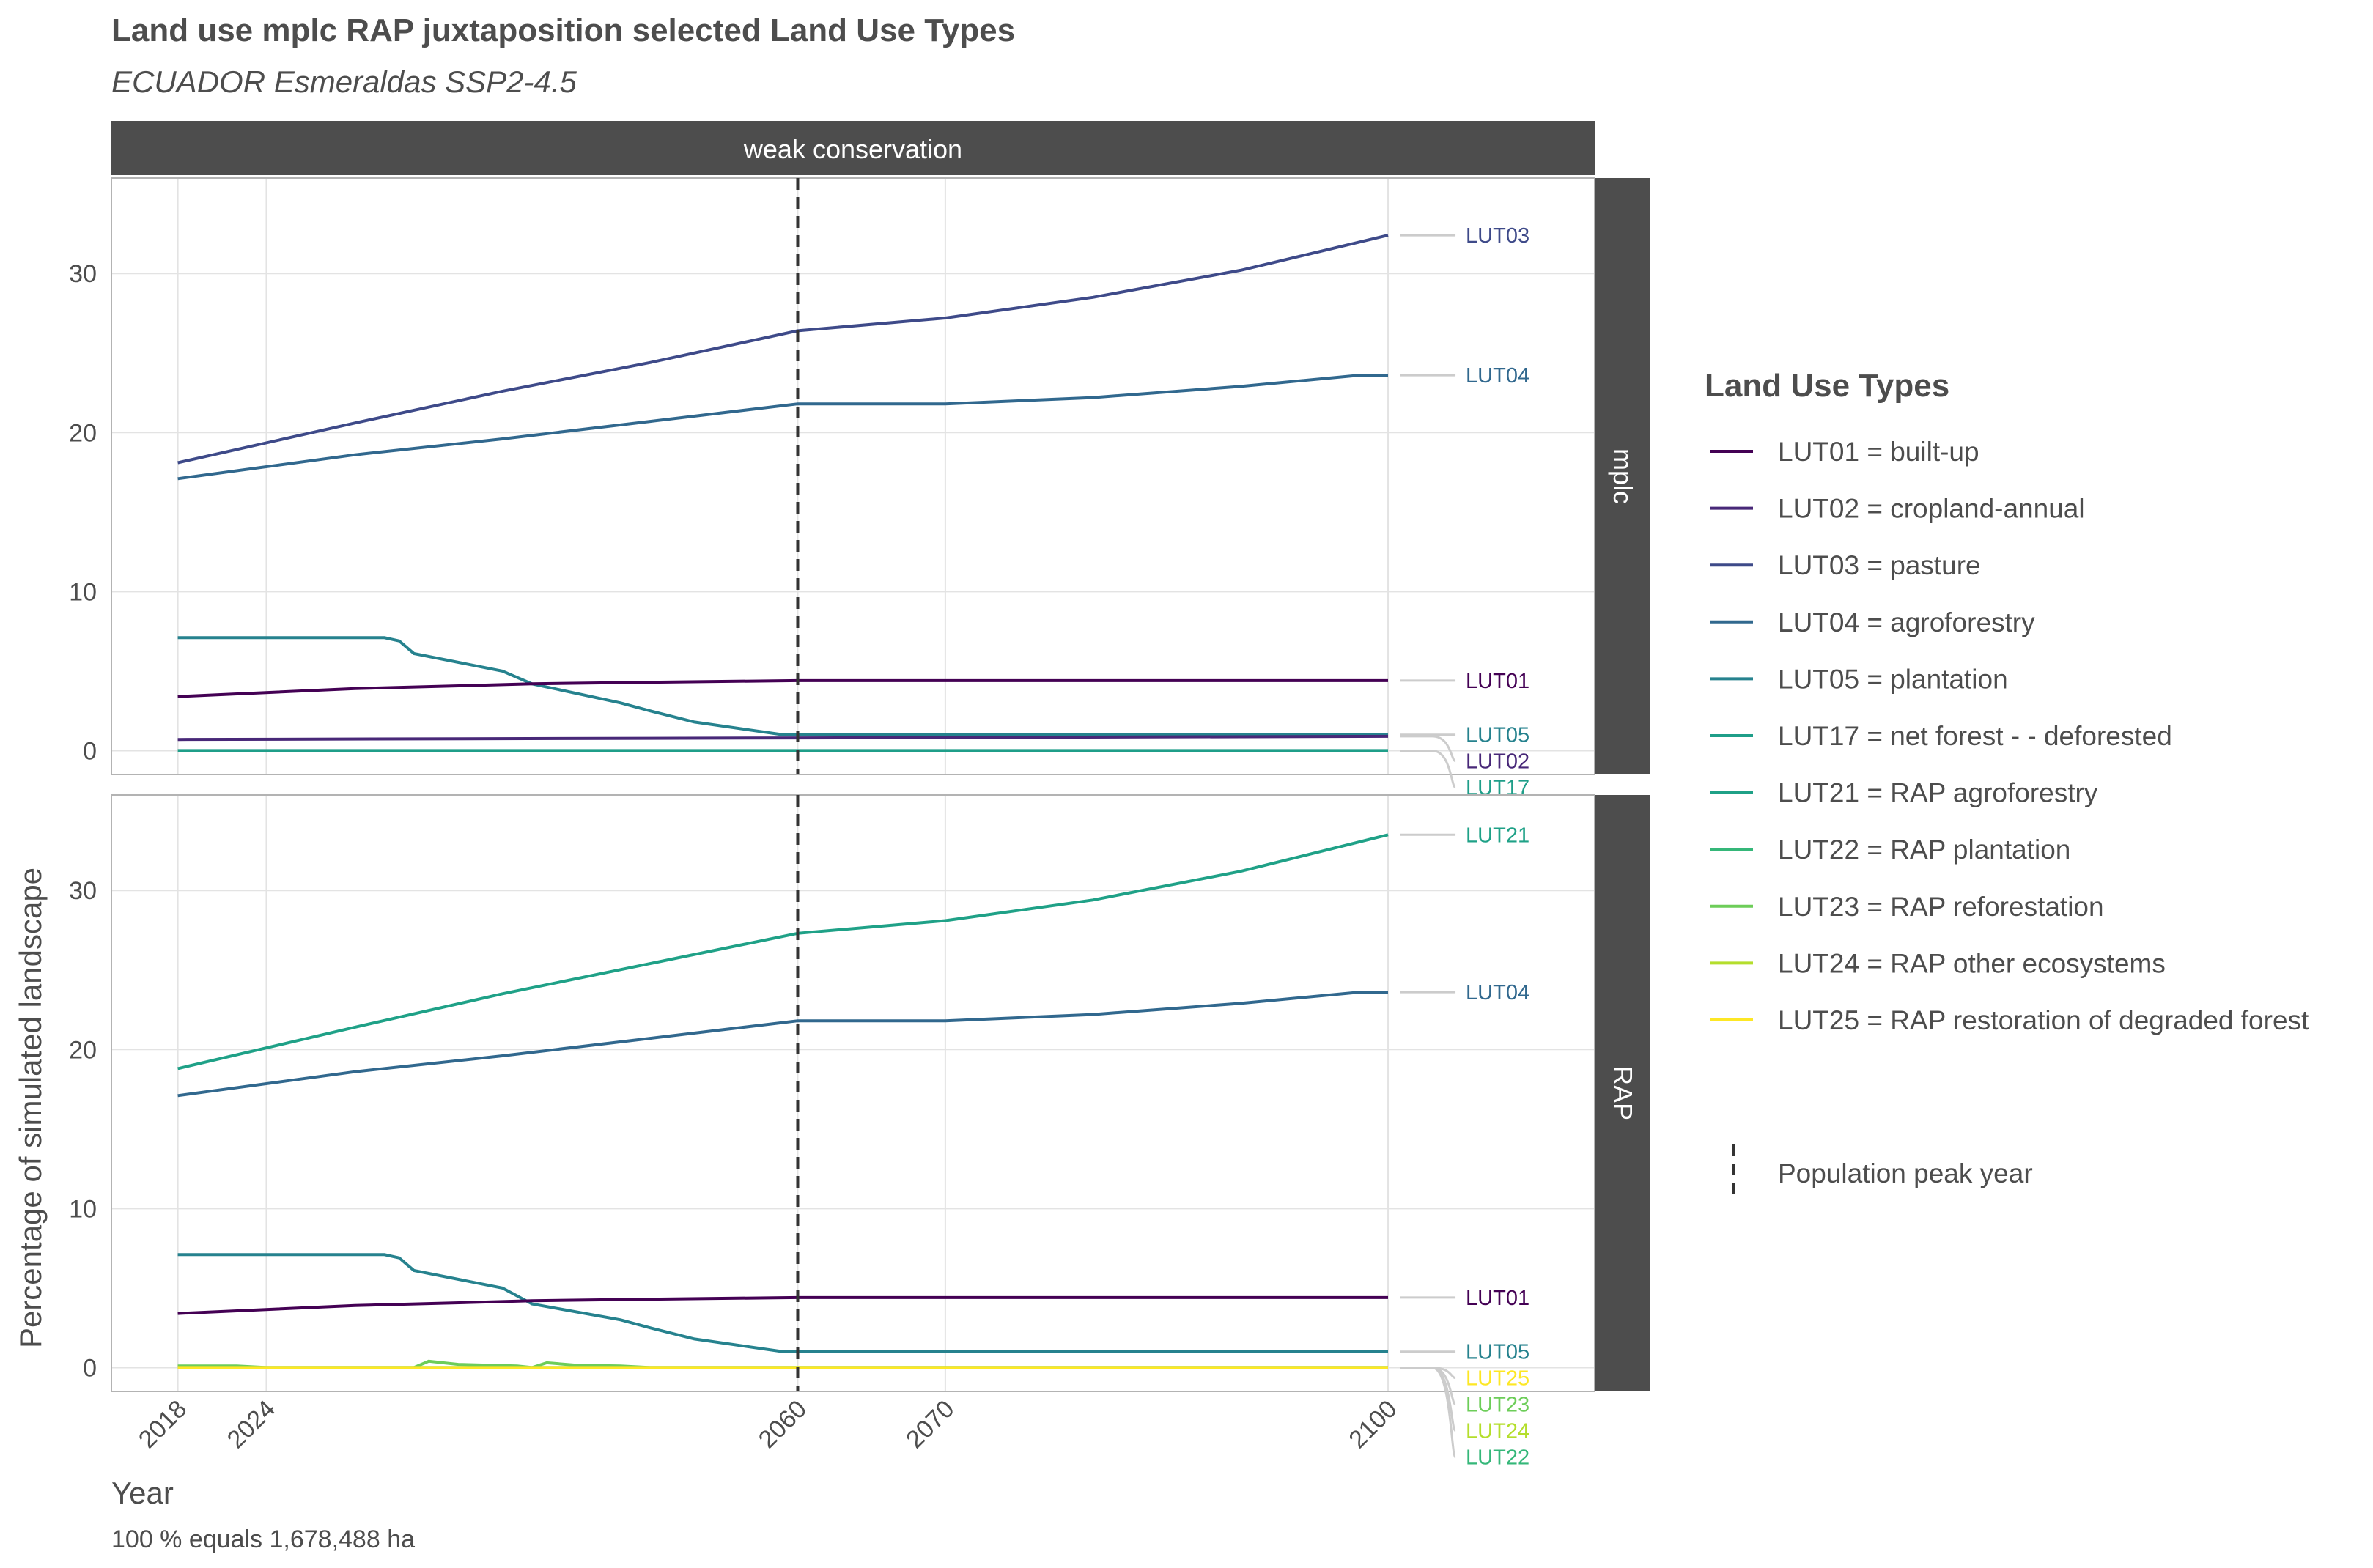  I want to click on chart-caption: 100 % equals 1,678,488 ha, so click(263, 1539).